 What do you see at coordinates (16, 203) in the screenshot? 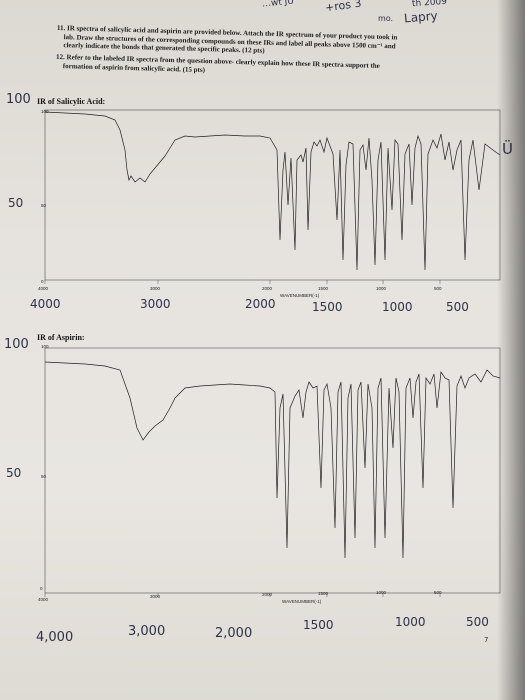
I see `handwritten-y-50-top: 50` at bounding box center [16, 203].